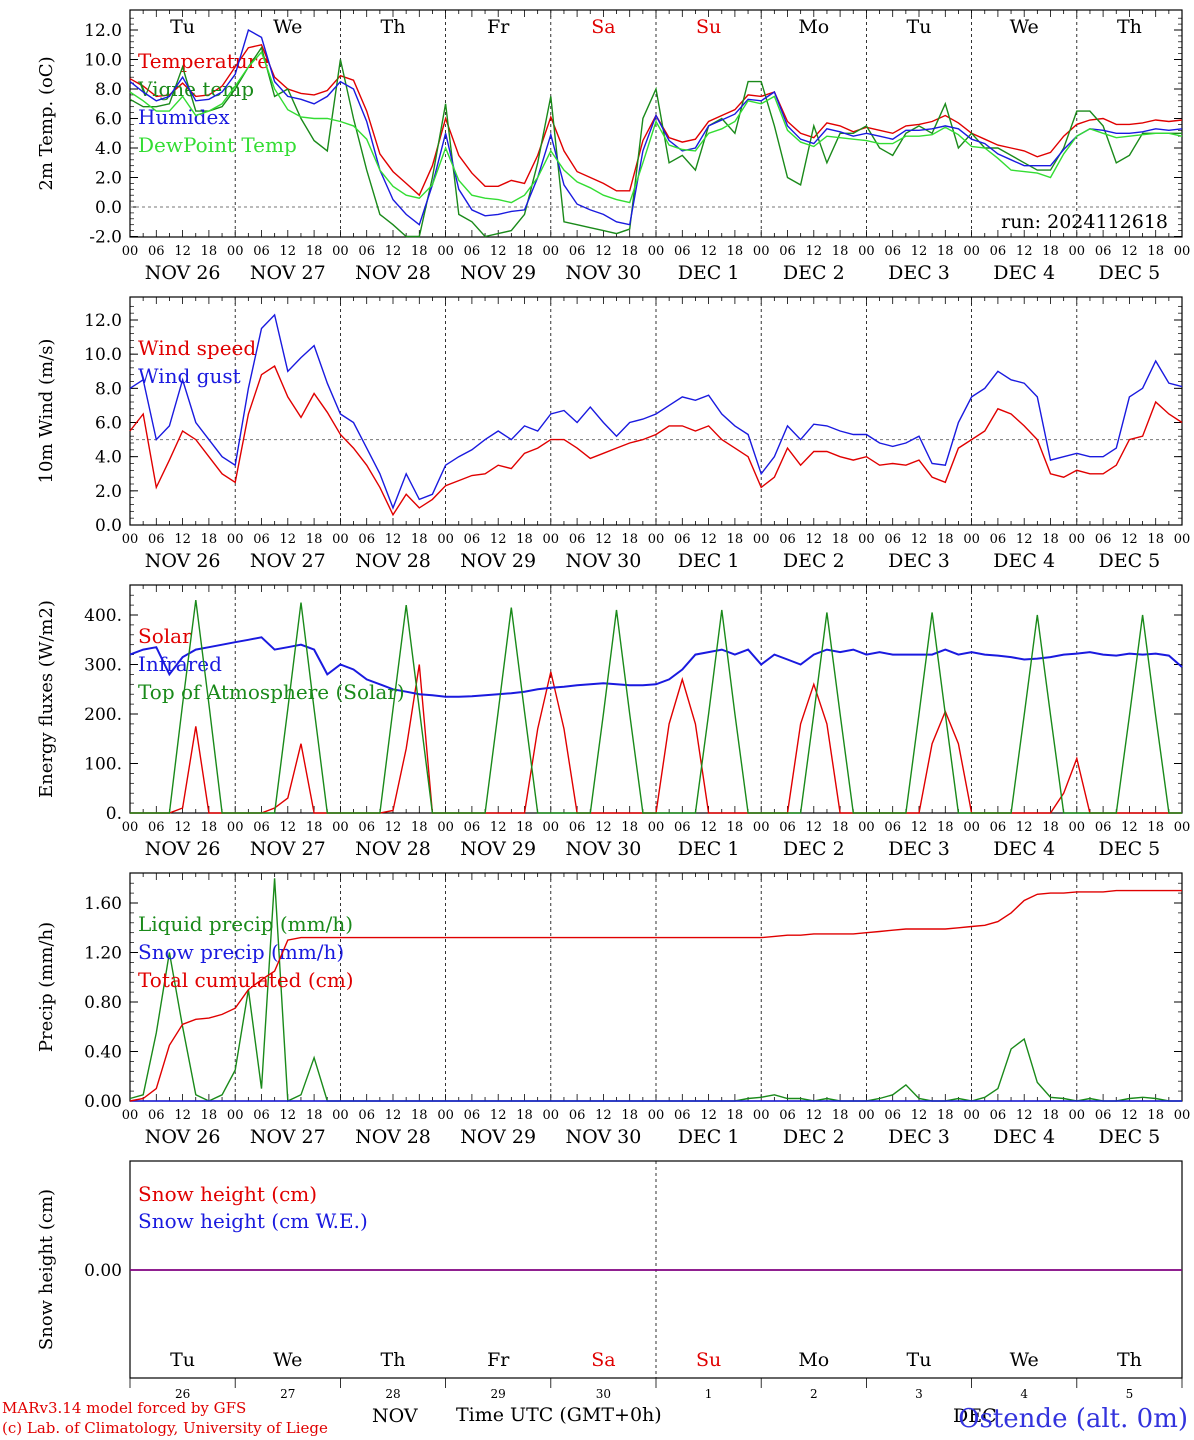 This screenshot has width=1194, height=1440. Describe the element at coordinates (46, 987) in the screenshot. I see `y-axis-label: Precip (mm/h)` at that location.